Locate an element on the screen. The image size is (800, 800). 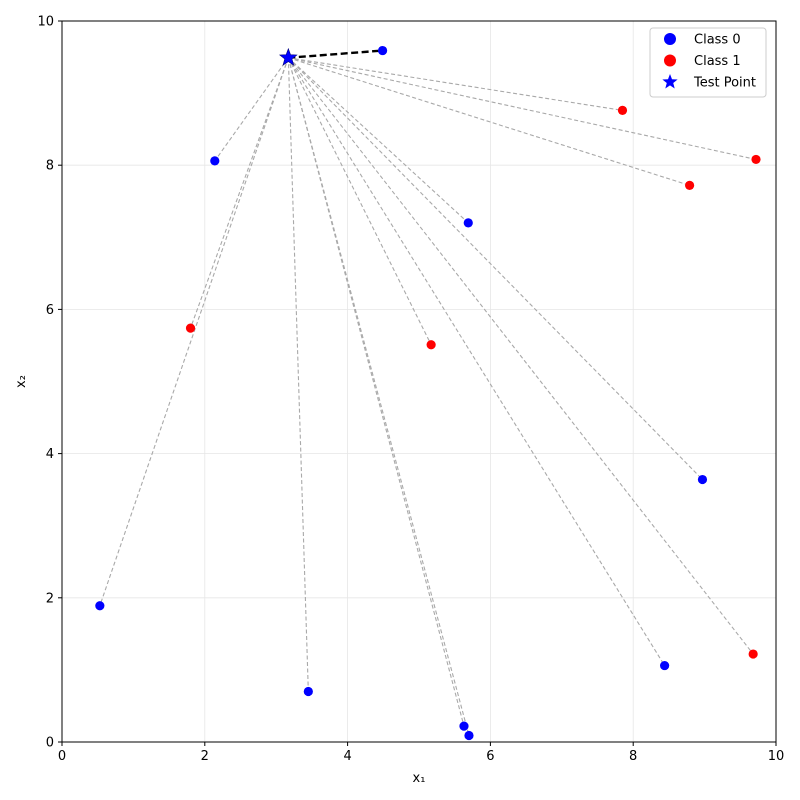
x-tick-label: 2 is located at coordinates (205, 756).